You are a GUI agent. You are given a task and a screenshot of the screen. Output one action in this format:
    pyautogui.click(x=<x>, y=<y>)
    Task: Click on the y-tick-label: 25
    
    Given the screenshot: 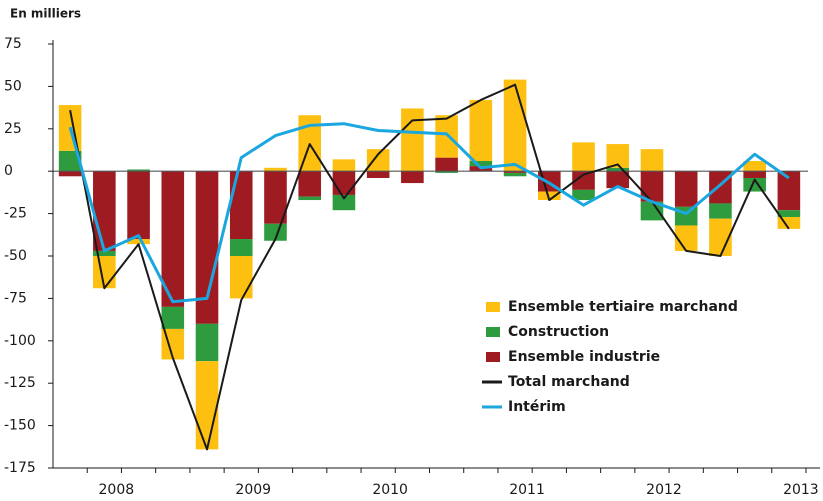 What is the action you would take?
    pyautogui.click(x=13, y=129)
    